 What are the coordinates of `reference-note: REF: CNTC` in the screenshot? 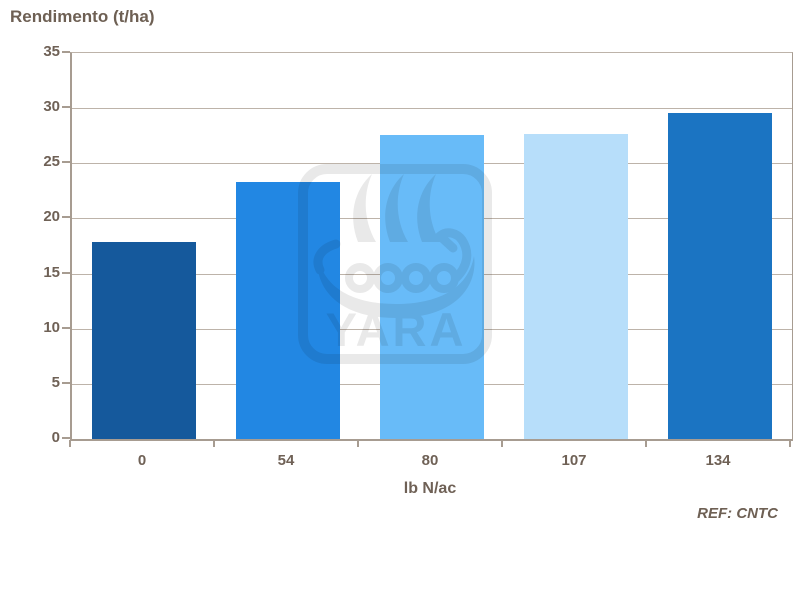 It's located at (737, 513).